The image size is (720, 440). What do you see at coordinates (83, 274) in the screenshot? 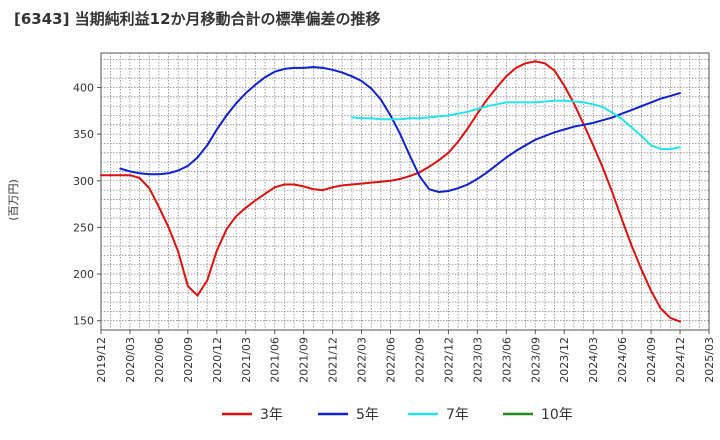
I see `y-tick-label: 200` at bounding box center [83, 274].